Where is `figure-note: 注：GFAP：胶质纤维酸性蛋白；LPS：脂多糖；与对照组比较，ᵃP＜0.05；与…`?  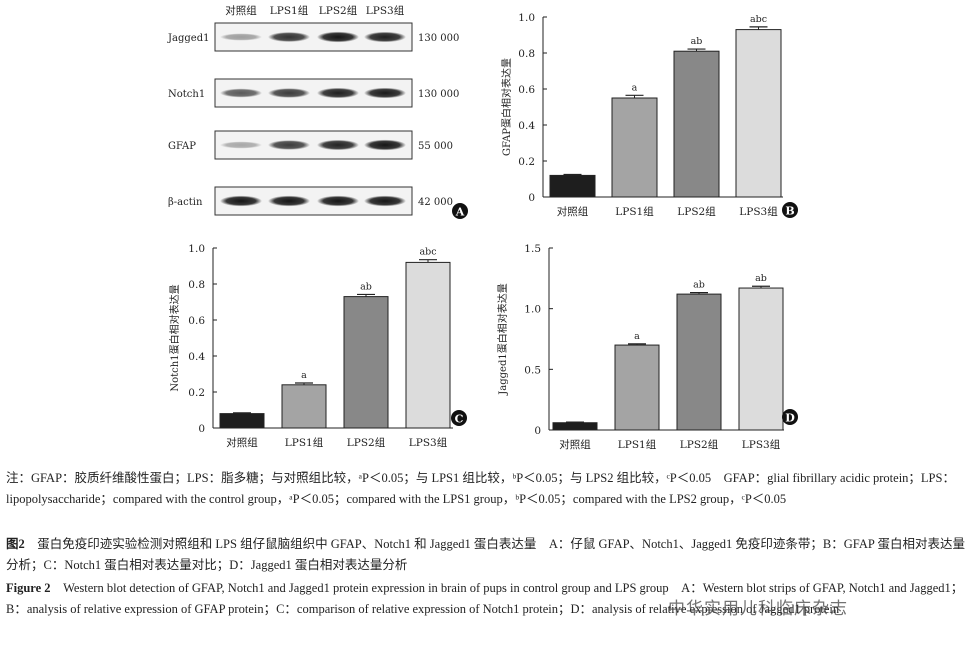 figure-note: 注：GFAP：胶质纤维酸性蛋白；LPS：脂多糖；与对照组比较，ᵃP＜0.05；与… is located at coordinates (487, 489).